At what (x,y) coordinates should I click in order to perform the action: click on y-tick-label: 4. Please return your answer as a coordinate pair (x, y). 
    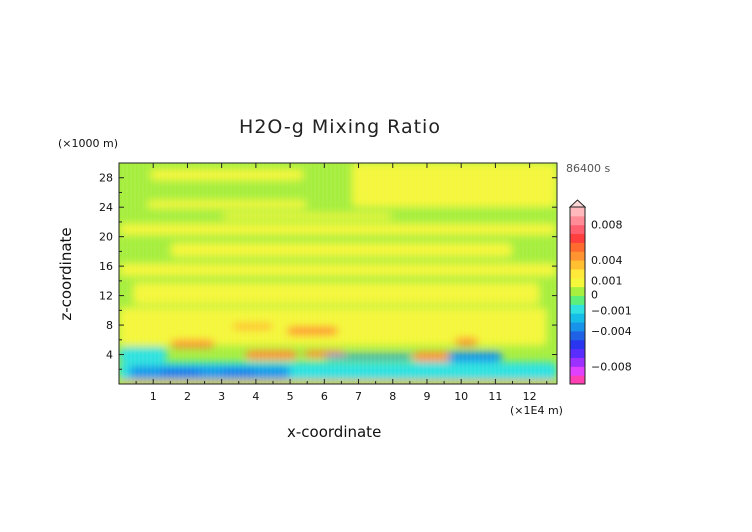
    Looking at the image, I should click on (109, 355).